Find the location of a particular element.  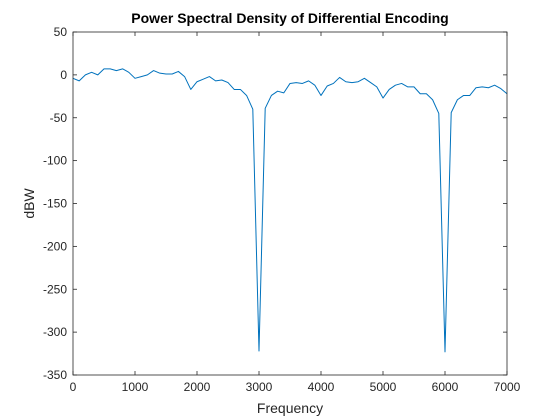

y-axis-label: dBW is located at coordinates (29, 203).